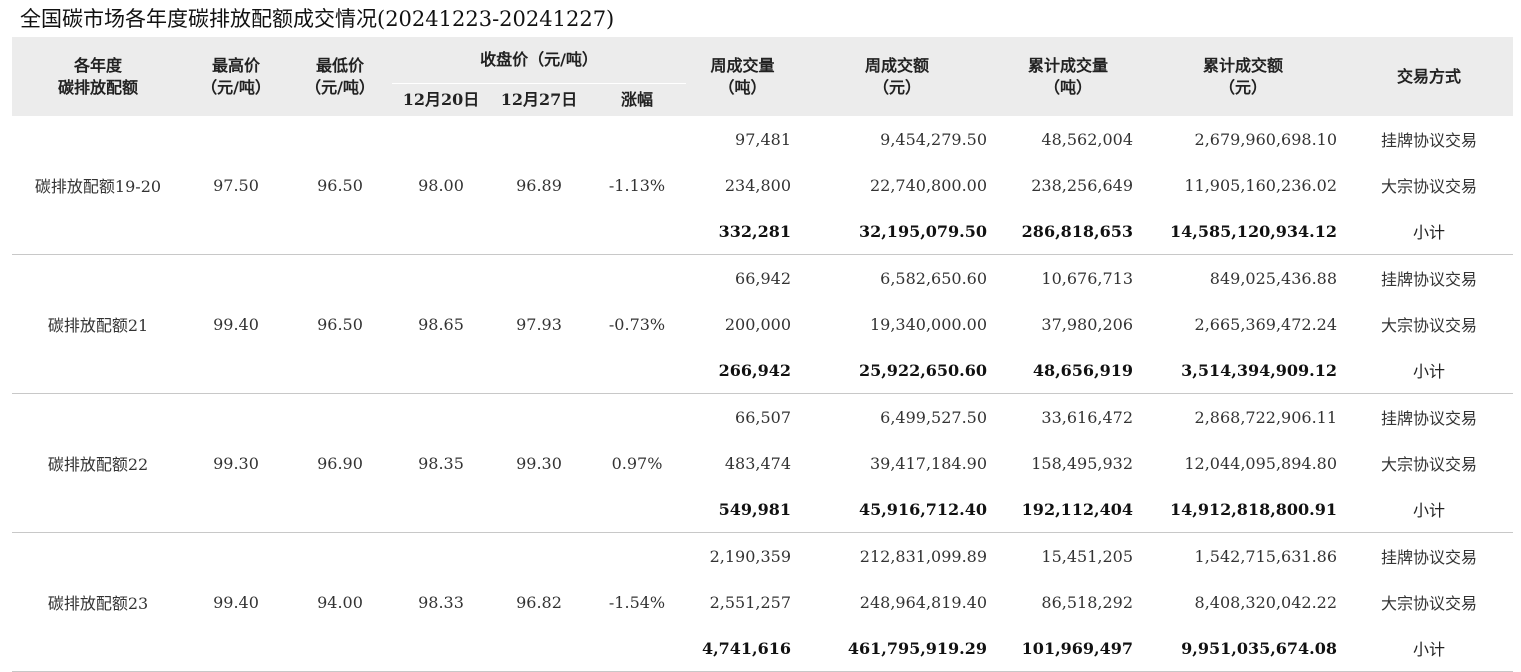 The width and height of the screenshot is (1521, 672). I want to click on week-amount-cell: 212,831,099.89, so click(923, 556).